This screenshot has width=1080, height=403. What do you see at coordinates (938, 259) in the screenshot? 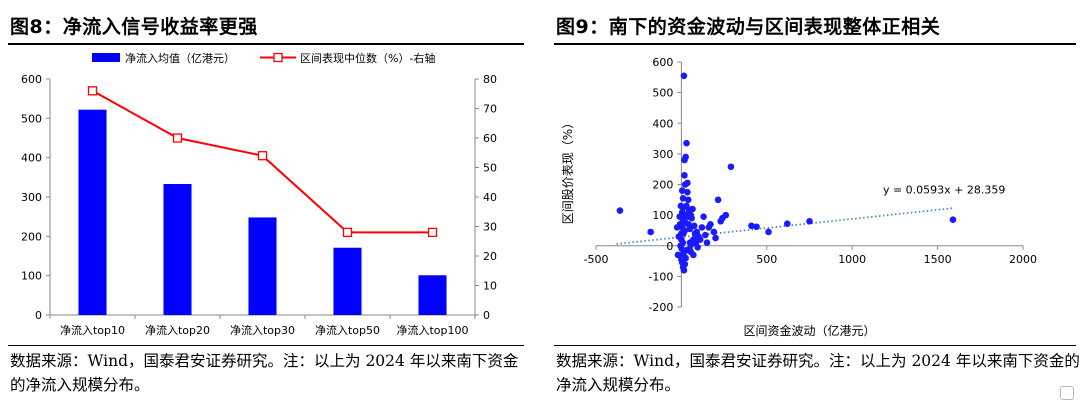
I see `x-tick-label: 1500` at bounding box center [938, 259].